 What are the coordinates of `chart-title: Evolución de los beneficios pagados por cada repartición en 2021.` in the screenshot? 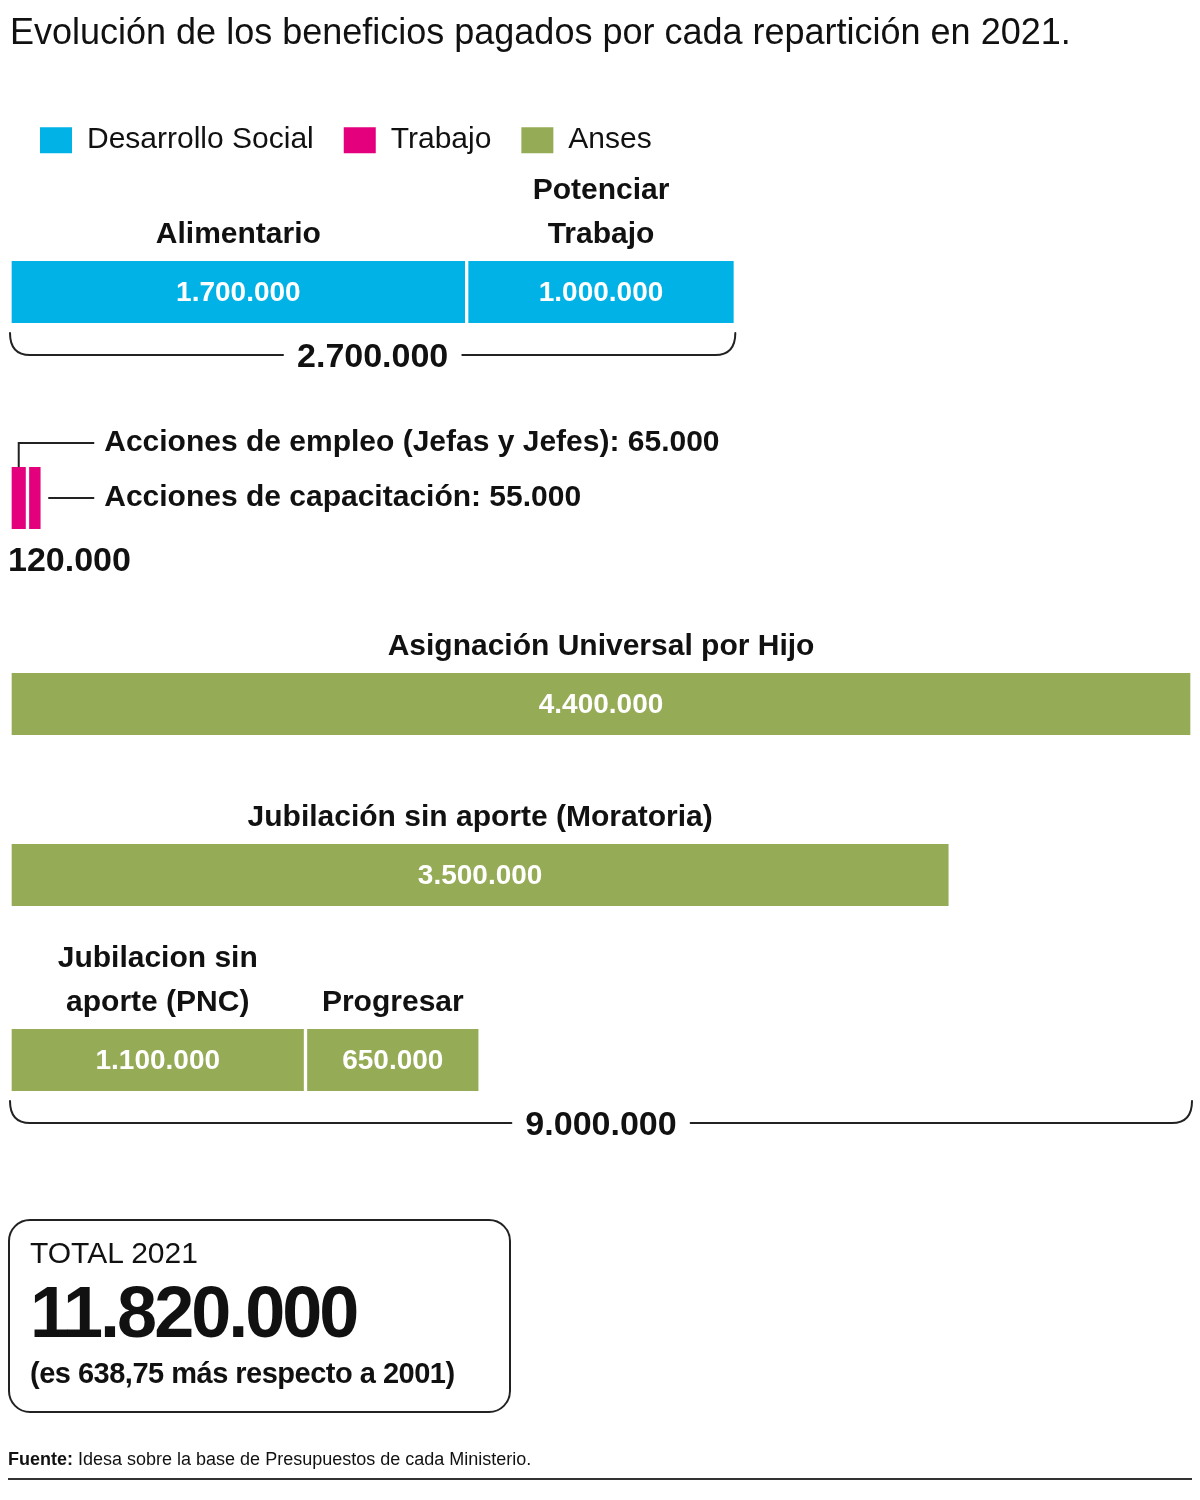 It's located at (540, 31).